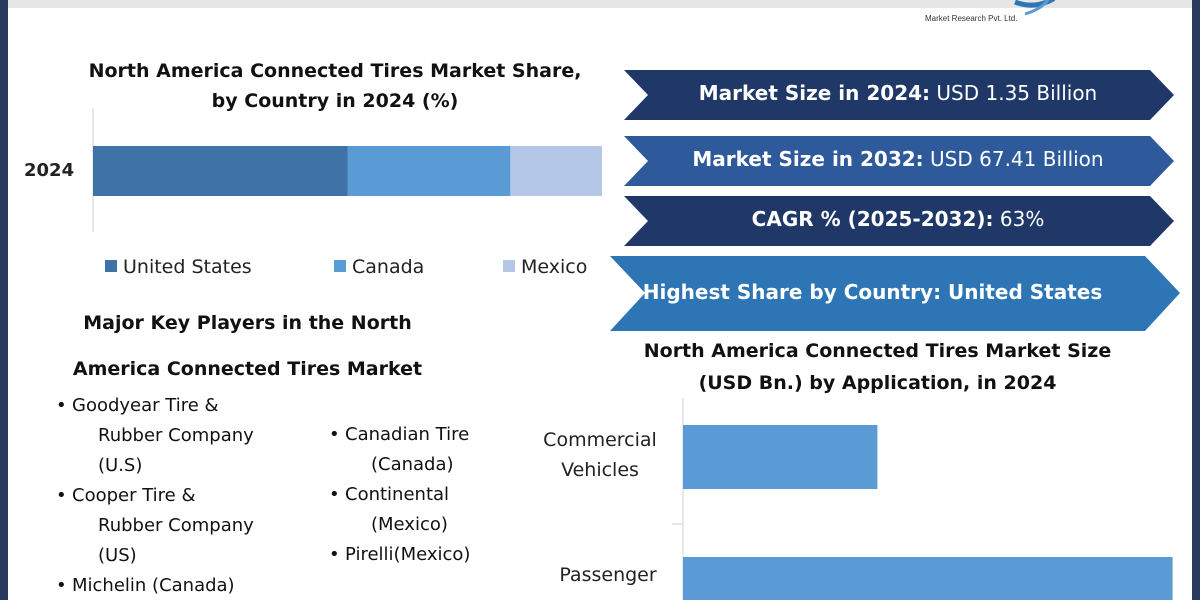  What do you see at coordinates (176, 436) in the screenshot?
I see `list-item: Goodyear Tire & Rubber Company (U.S)` at bounding box center [176, 436].